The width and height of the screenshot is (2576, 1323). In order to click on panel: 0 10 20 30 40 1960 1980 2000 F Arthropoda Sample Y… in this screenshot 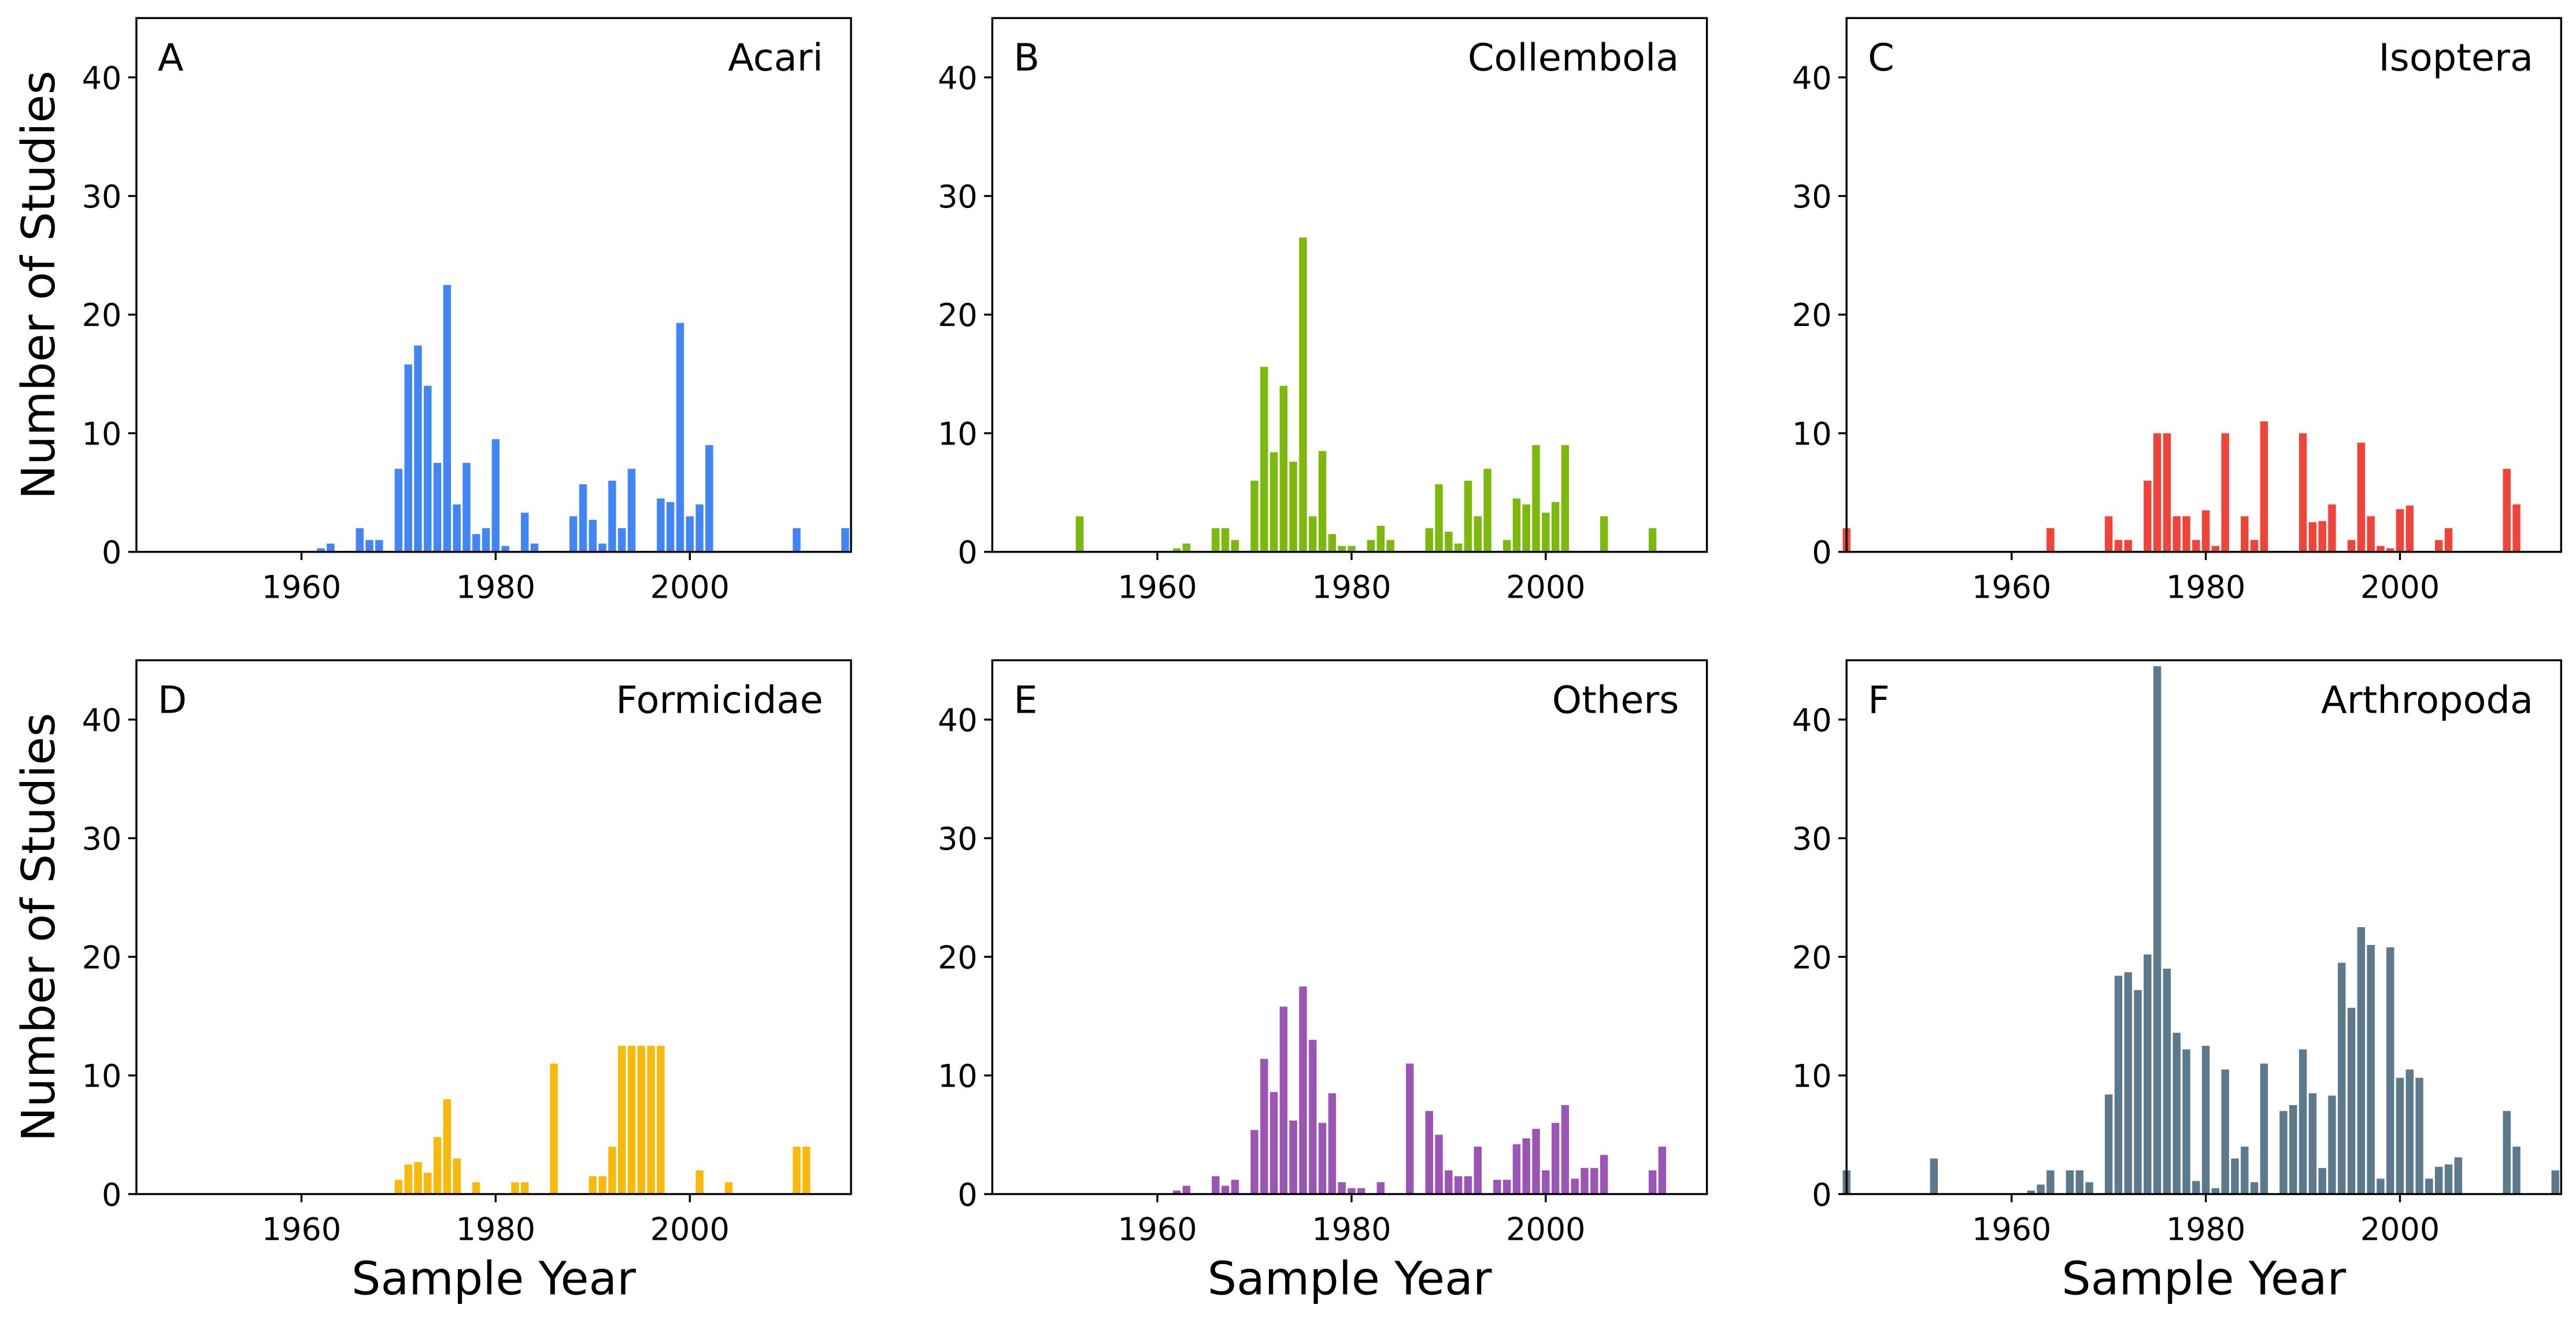, I will do `click(2177, 982)`.